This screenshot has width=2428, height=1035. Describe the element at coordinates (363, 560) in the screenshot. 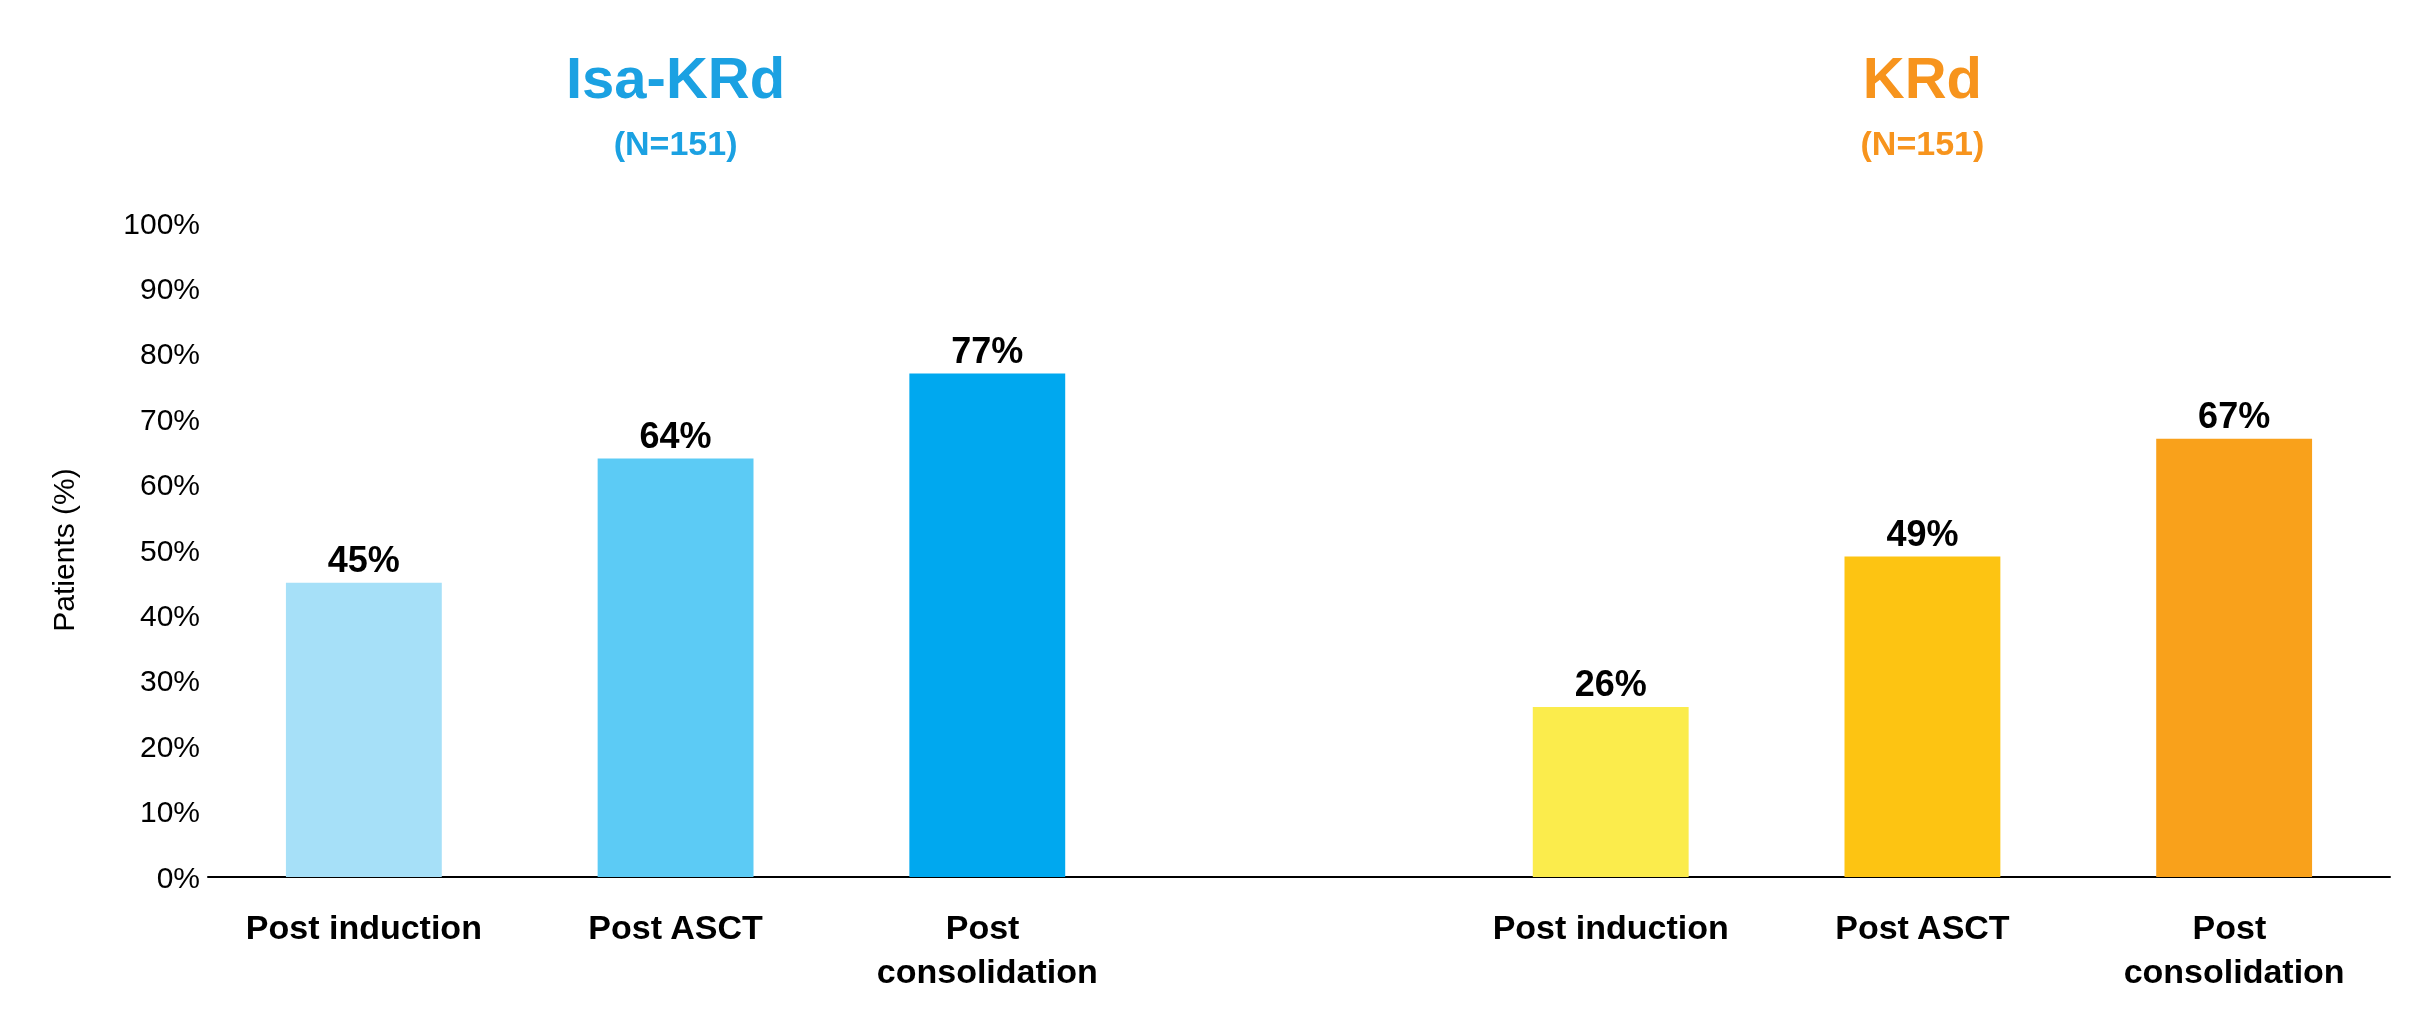

I see `data-label: 45%` at that location.